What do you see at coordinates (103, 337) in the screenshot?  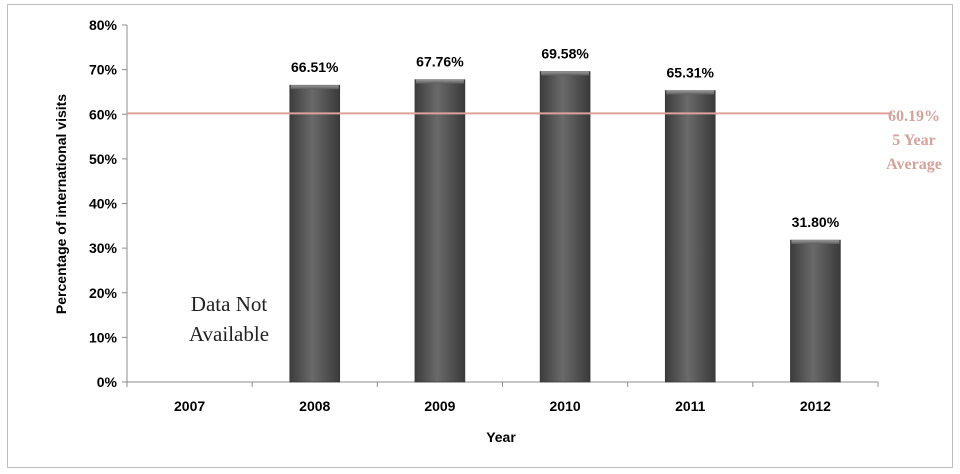 I see `y-tick-label: 10%` at bounding box center [103, 337].